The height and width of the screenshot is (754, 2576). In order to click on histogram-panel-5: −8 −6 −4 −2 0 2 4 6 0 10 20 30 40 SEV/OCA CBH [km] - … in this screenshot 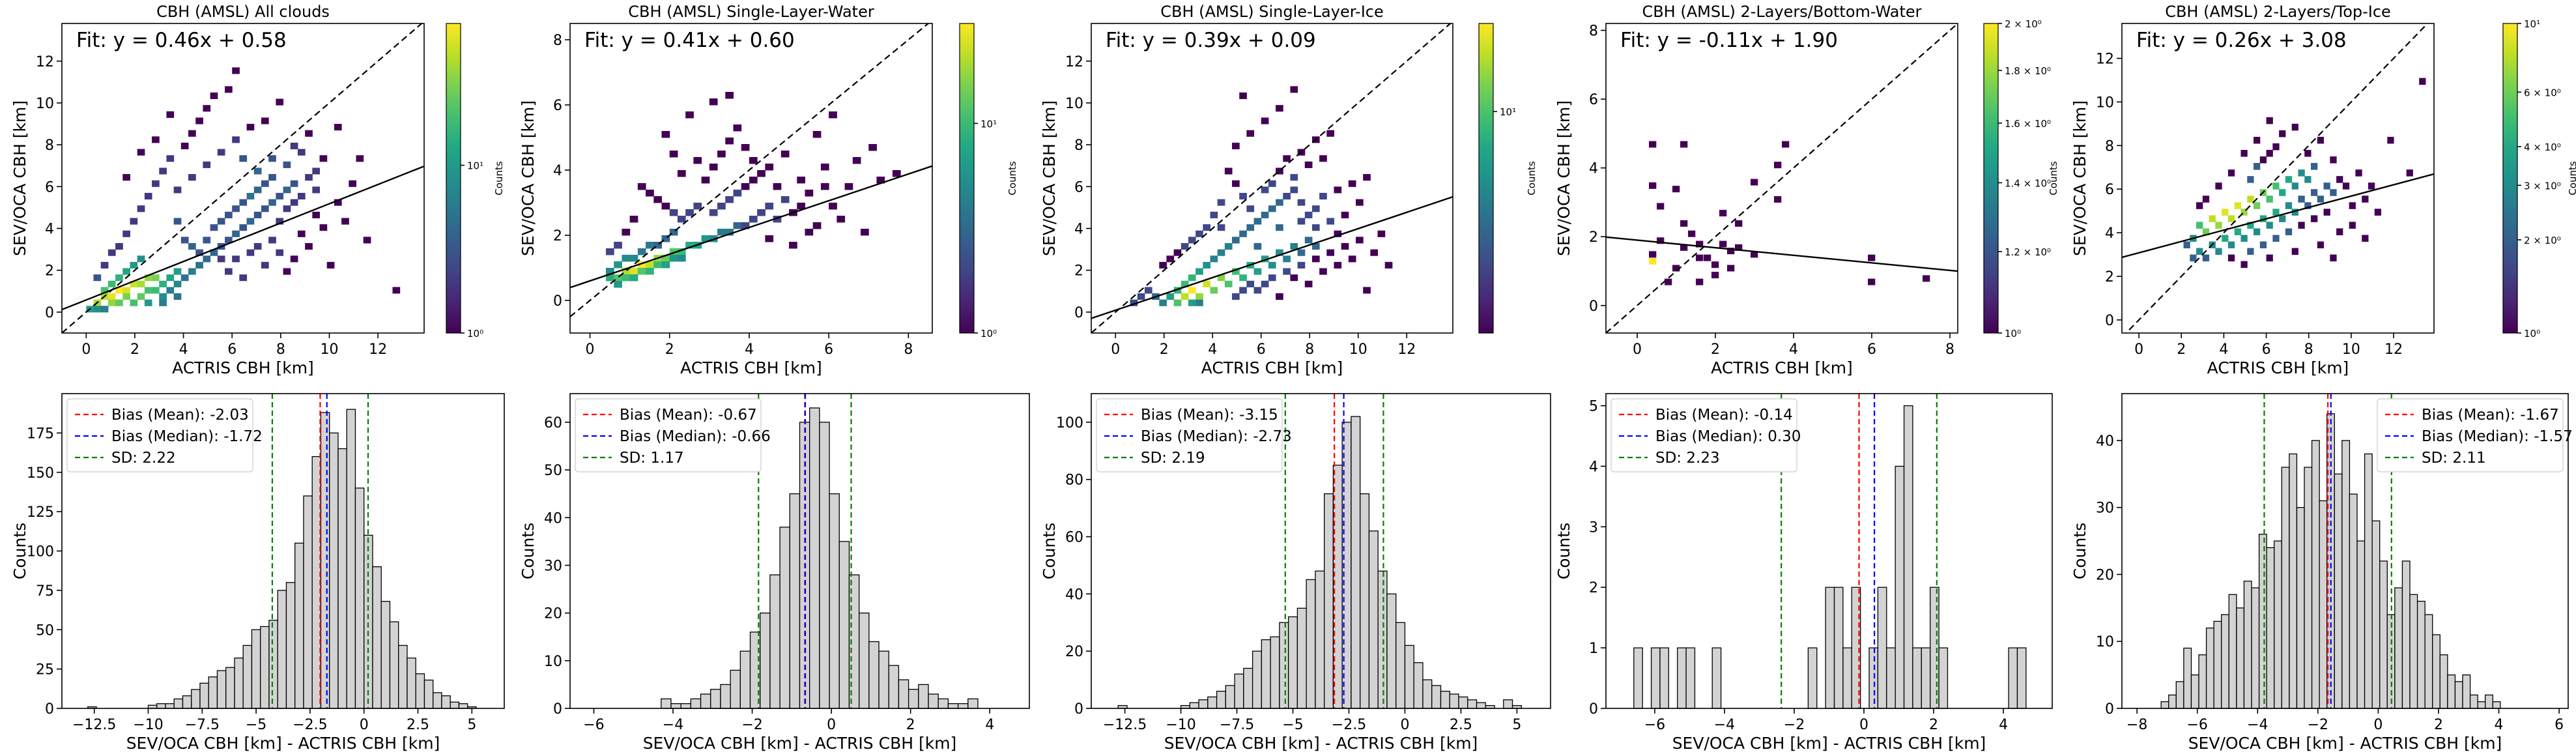, I will do `click(2321, 573)`.